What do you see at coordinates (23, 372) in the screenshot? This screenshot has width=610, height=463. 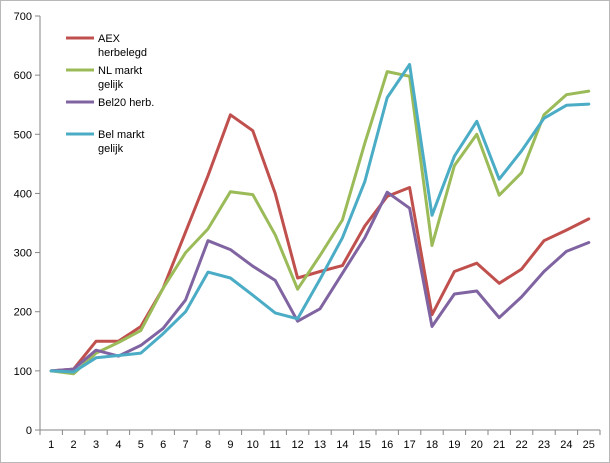 I see `y-tick-label: 100` at bounding box center [23, 372].